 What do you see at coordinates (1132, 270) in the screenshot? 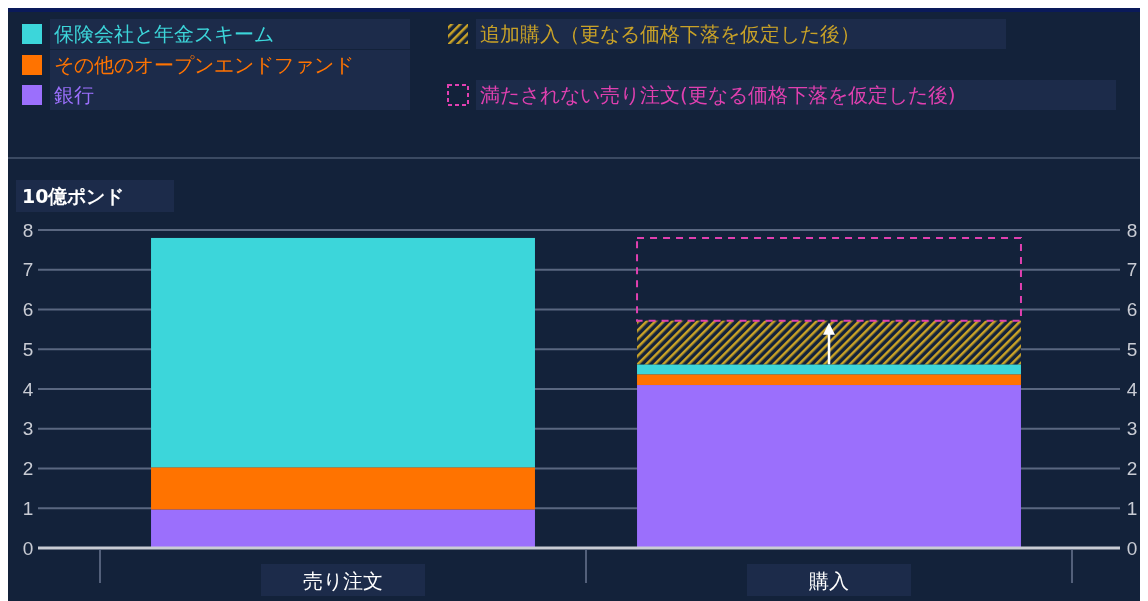
I see `y2-tick-label: 7` at bounding box center [1132, 270].